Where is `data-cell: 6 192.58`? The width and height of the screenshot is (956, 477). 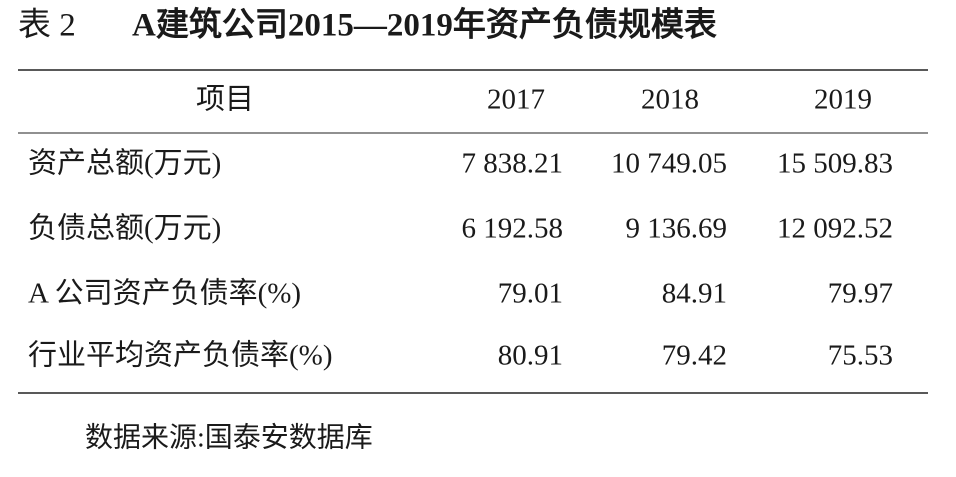 data-cell: 6 192.58 is located at coordinates (513, 229).